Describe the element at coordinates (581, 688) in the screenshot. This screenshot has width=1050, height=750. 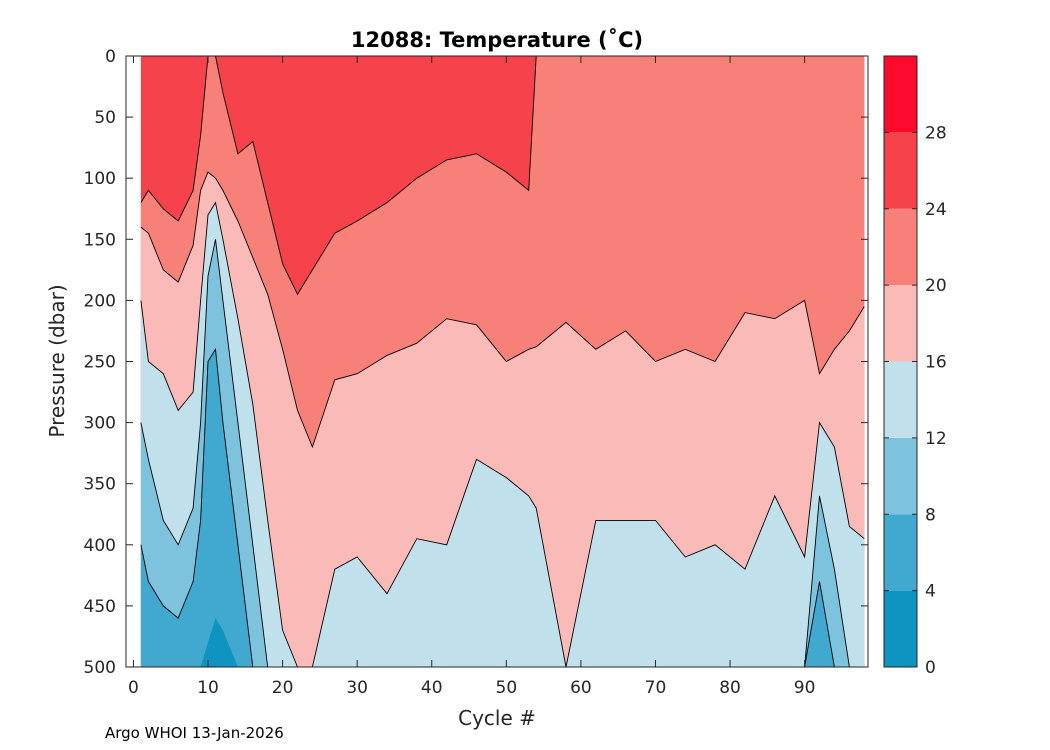
I see `x-tick-label: 60` at that location.